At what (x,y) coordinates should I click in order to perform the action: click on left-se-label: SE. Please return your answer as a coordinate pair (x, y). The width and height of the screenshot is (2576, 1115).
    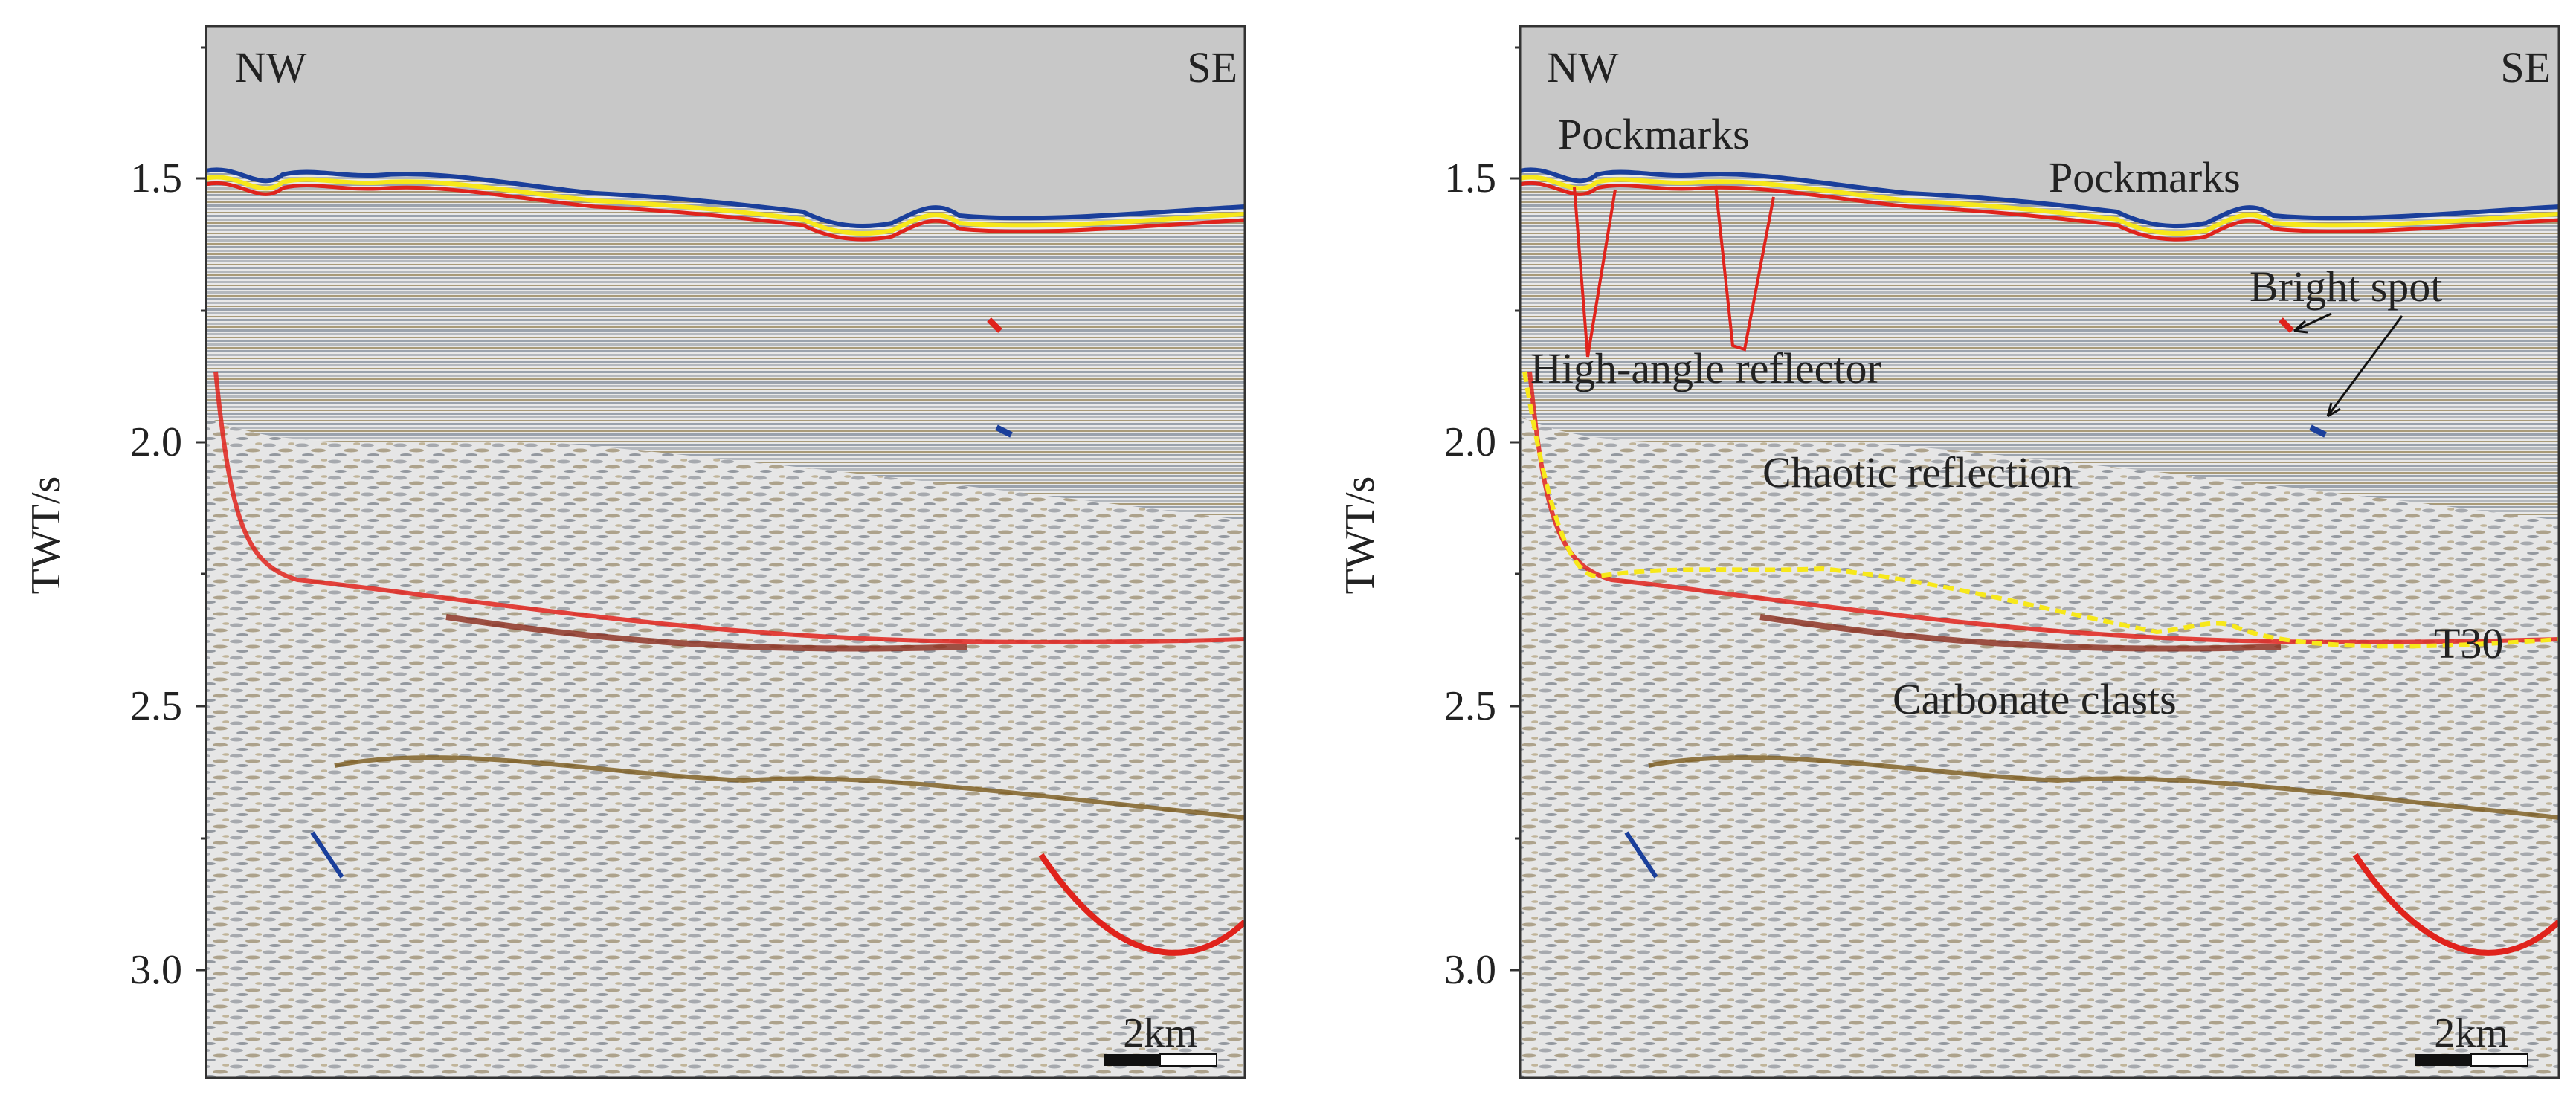
    Looking at the image, I should click on (1212, 67).